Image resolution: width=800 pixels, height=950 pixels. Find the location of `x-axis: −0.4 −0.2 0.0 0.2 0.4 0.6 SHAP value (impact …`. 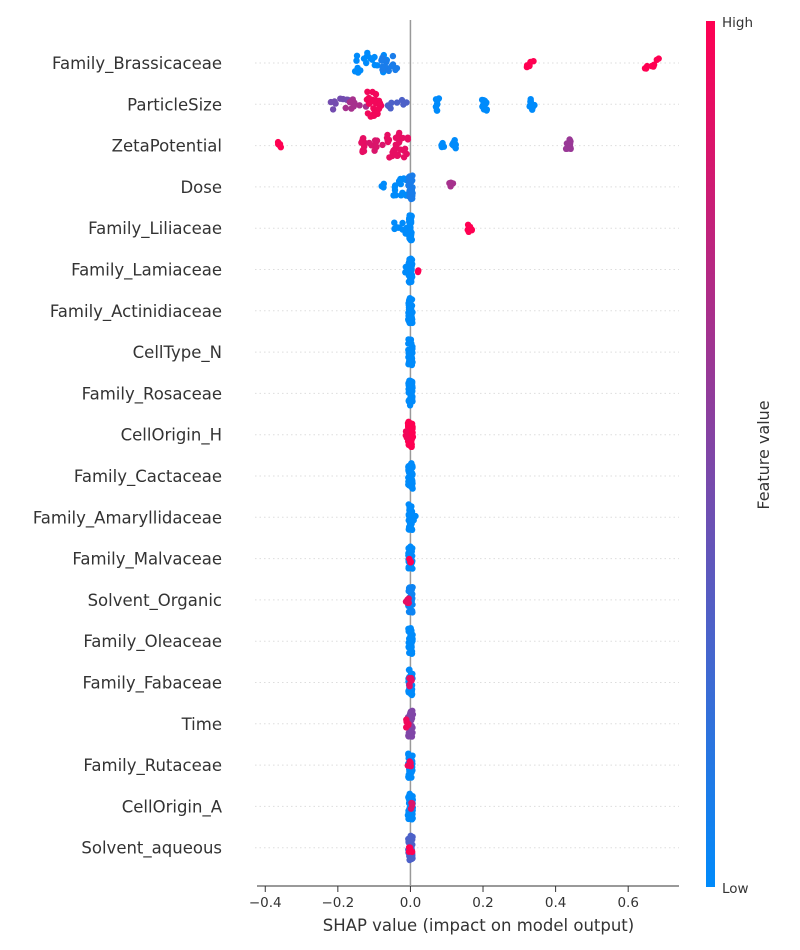

x-axis: −0.4 −0.2 0.0 0.2 0.4 0.6 SHAP value (impact … is located at coordinates (464, 910).